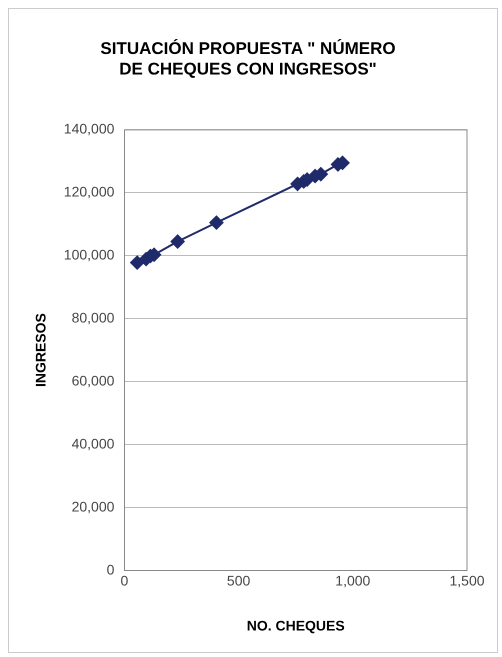  Describe the element at coordinates (353, 580) in the screenshot. I see `x-tick-label: 1,000` at that location.